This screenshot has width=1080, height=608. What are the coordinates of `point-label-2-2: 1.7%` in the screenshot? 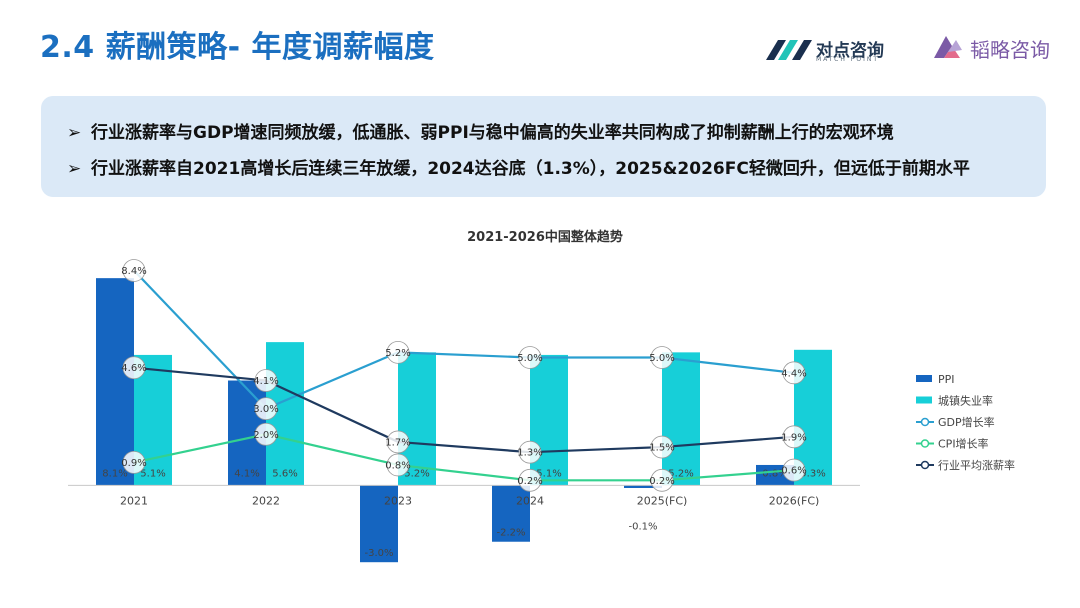 It's located at (397, 442).